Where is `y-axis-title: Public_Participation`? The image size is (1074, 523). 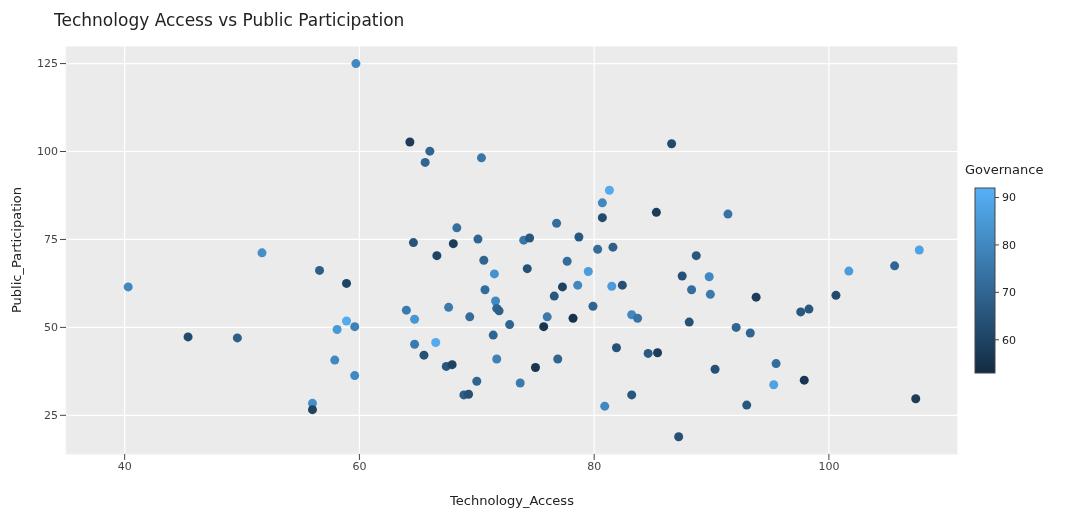 y-axis-title: Public_Participation is located at coordinates (16, 250).